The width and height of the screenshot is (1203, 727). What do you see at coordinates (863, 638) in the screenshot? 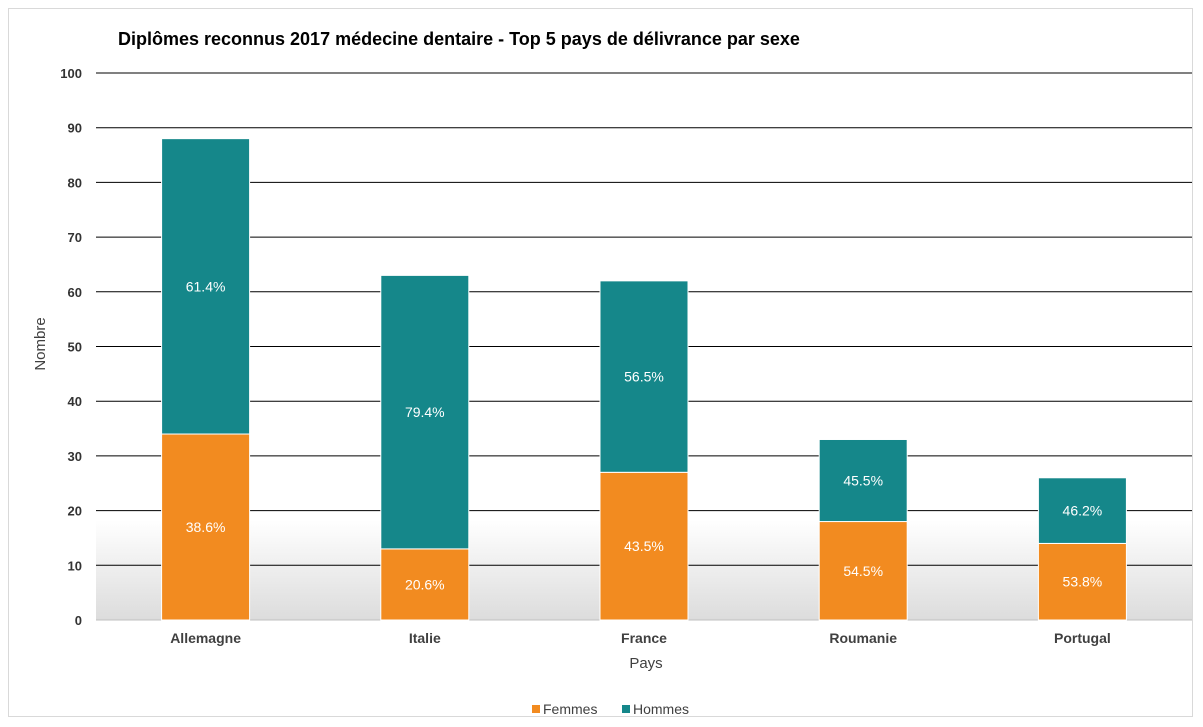
I see `x-tick-label: Roumanie` at bounding box center [863, 638].